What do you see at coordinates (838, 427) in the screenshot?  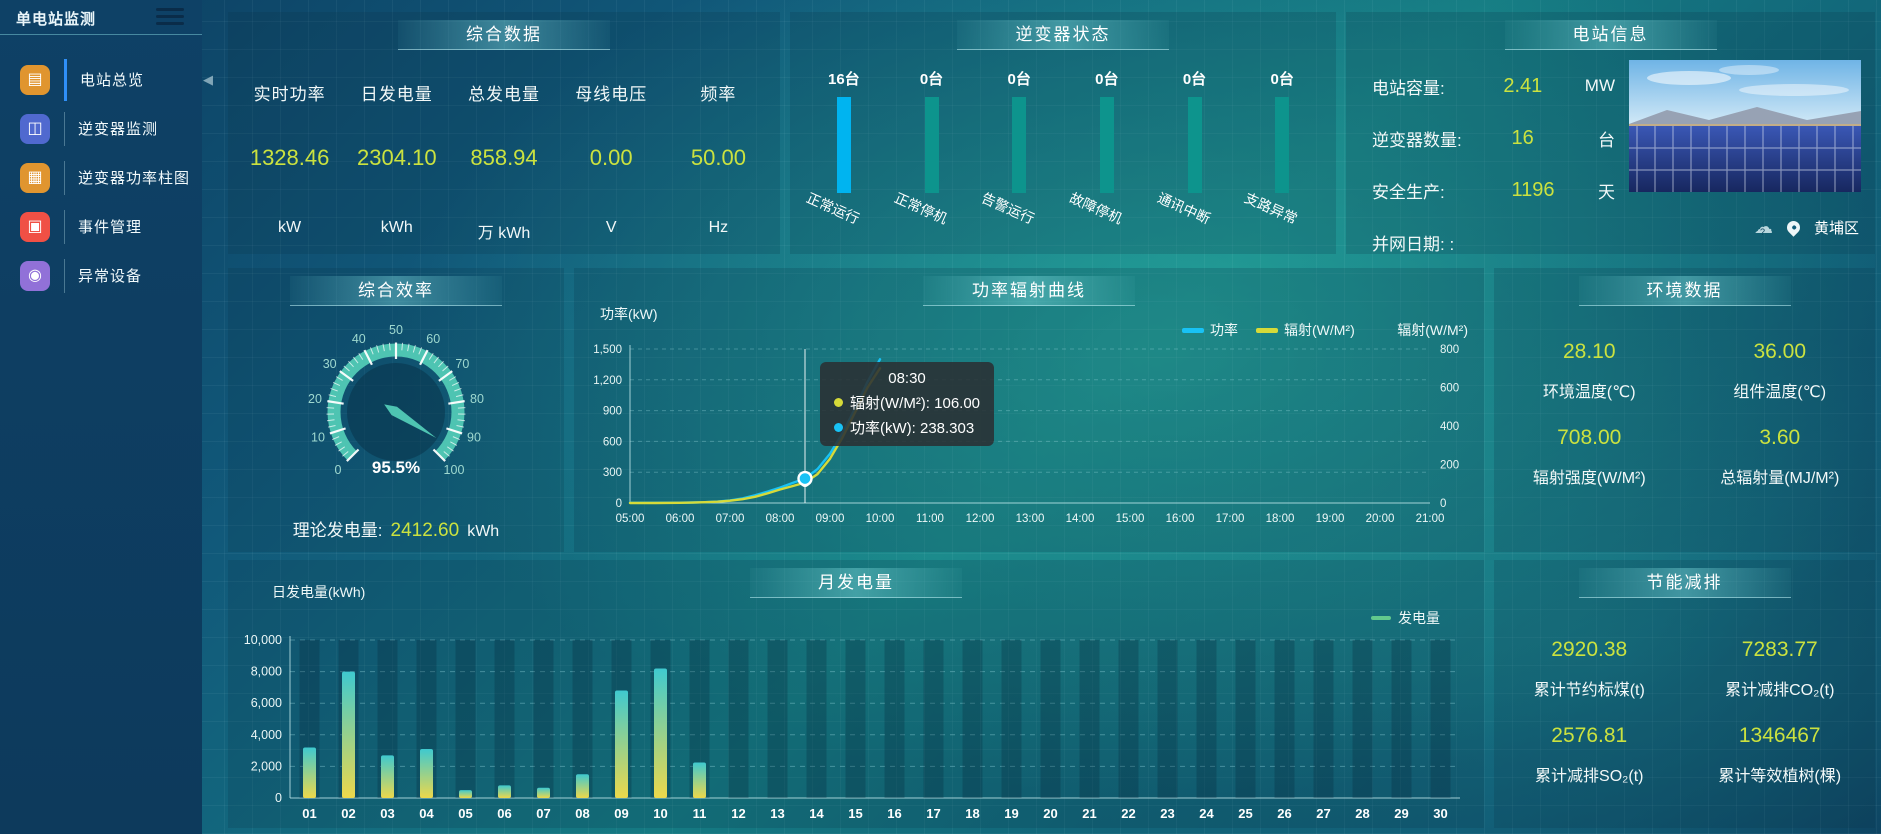 I see `power-dot-icon` at bounding box center [838, 427].